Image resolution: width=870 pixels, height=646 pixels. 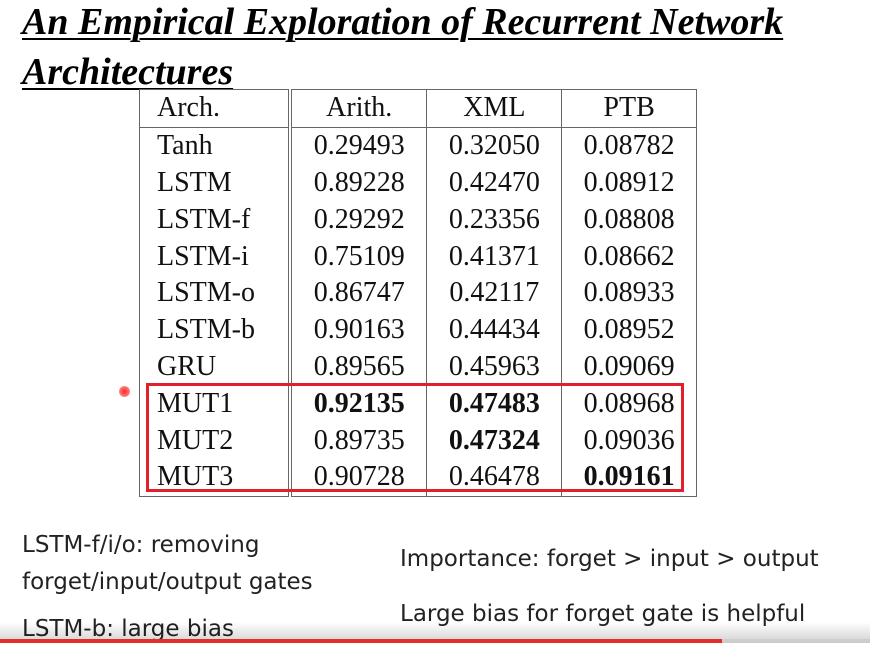 I want to click on laser-pointer-dot, so click(x=124, y=391).